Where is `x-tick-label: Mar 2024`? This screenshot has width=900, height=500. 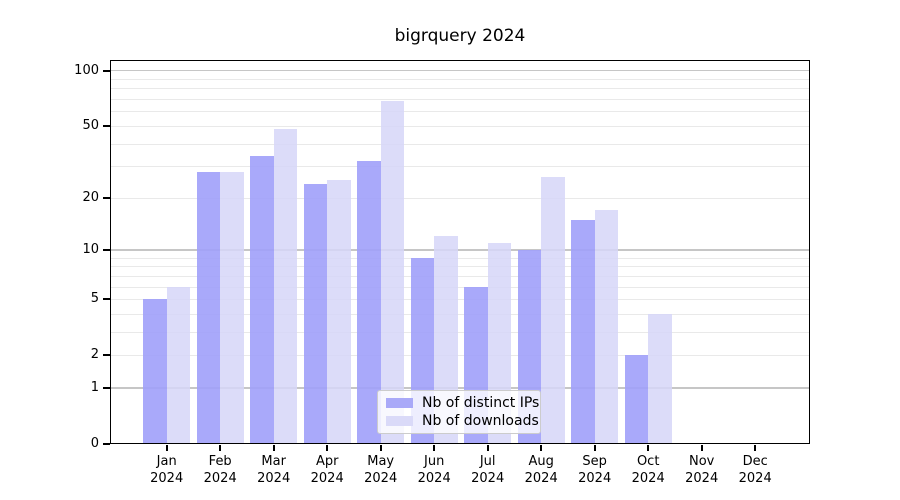 x-tick-label: Mar 2024 is located at coordinates (274, 470).